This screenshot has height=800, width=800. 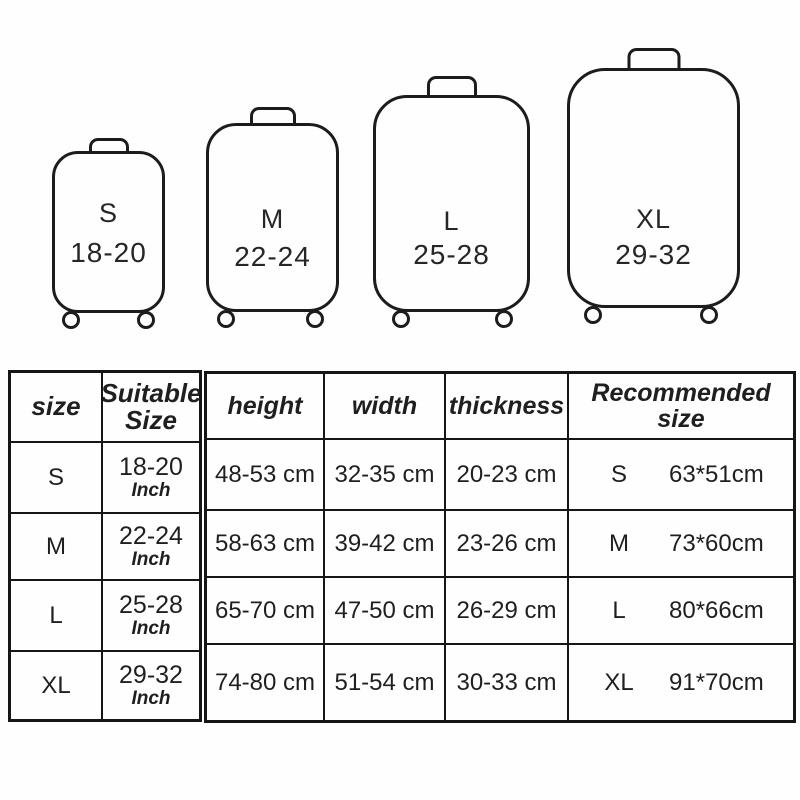 What do you see at coordinates (57, 616) in the screenshot?
I see `size-cell: L` at bounding box center [57, 616].